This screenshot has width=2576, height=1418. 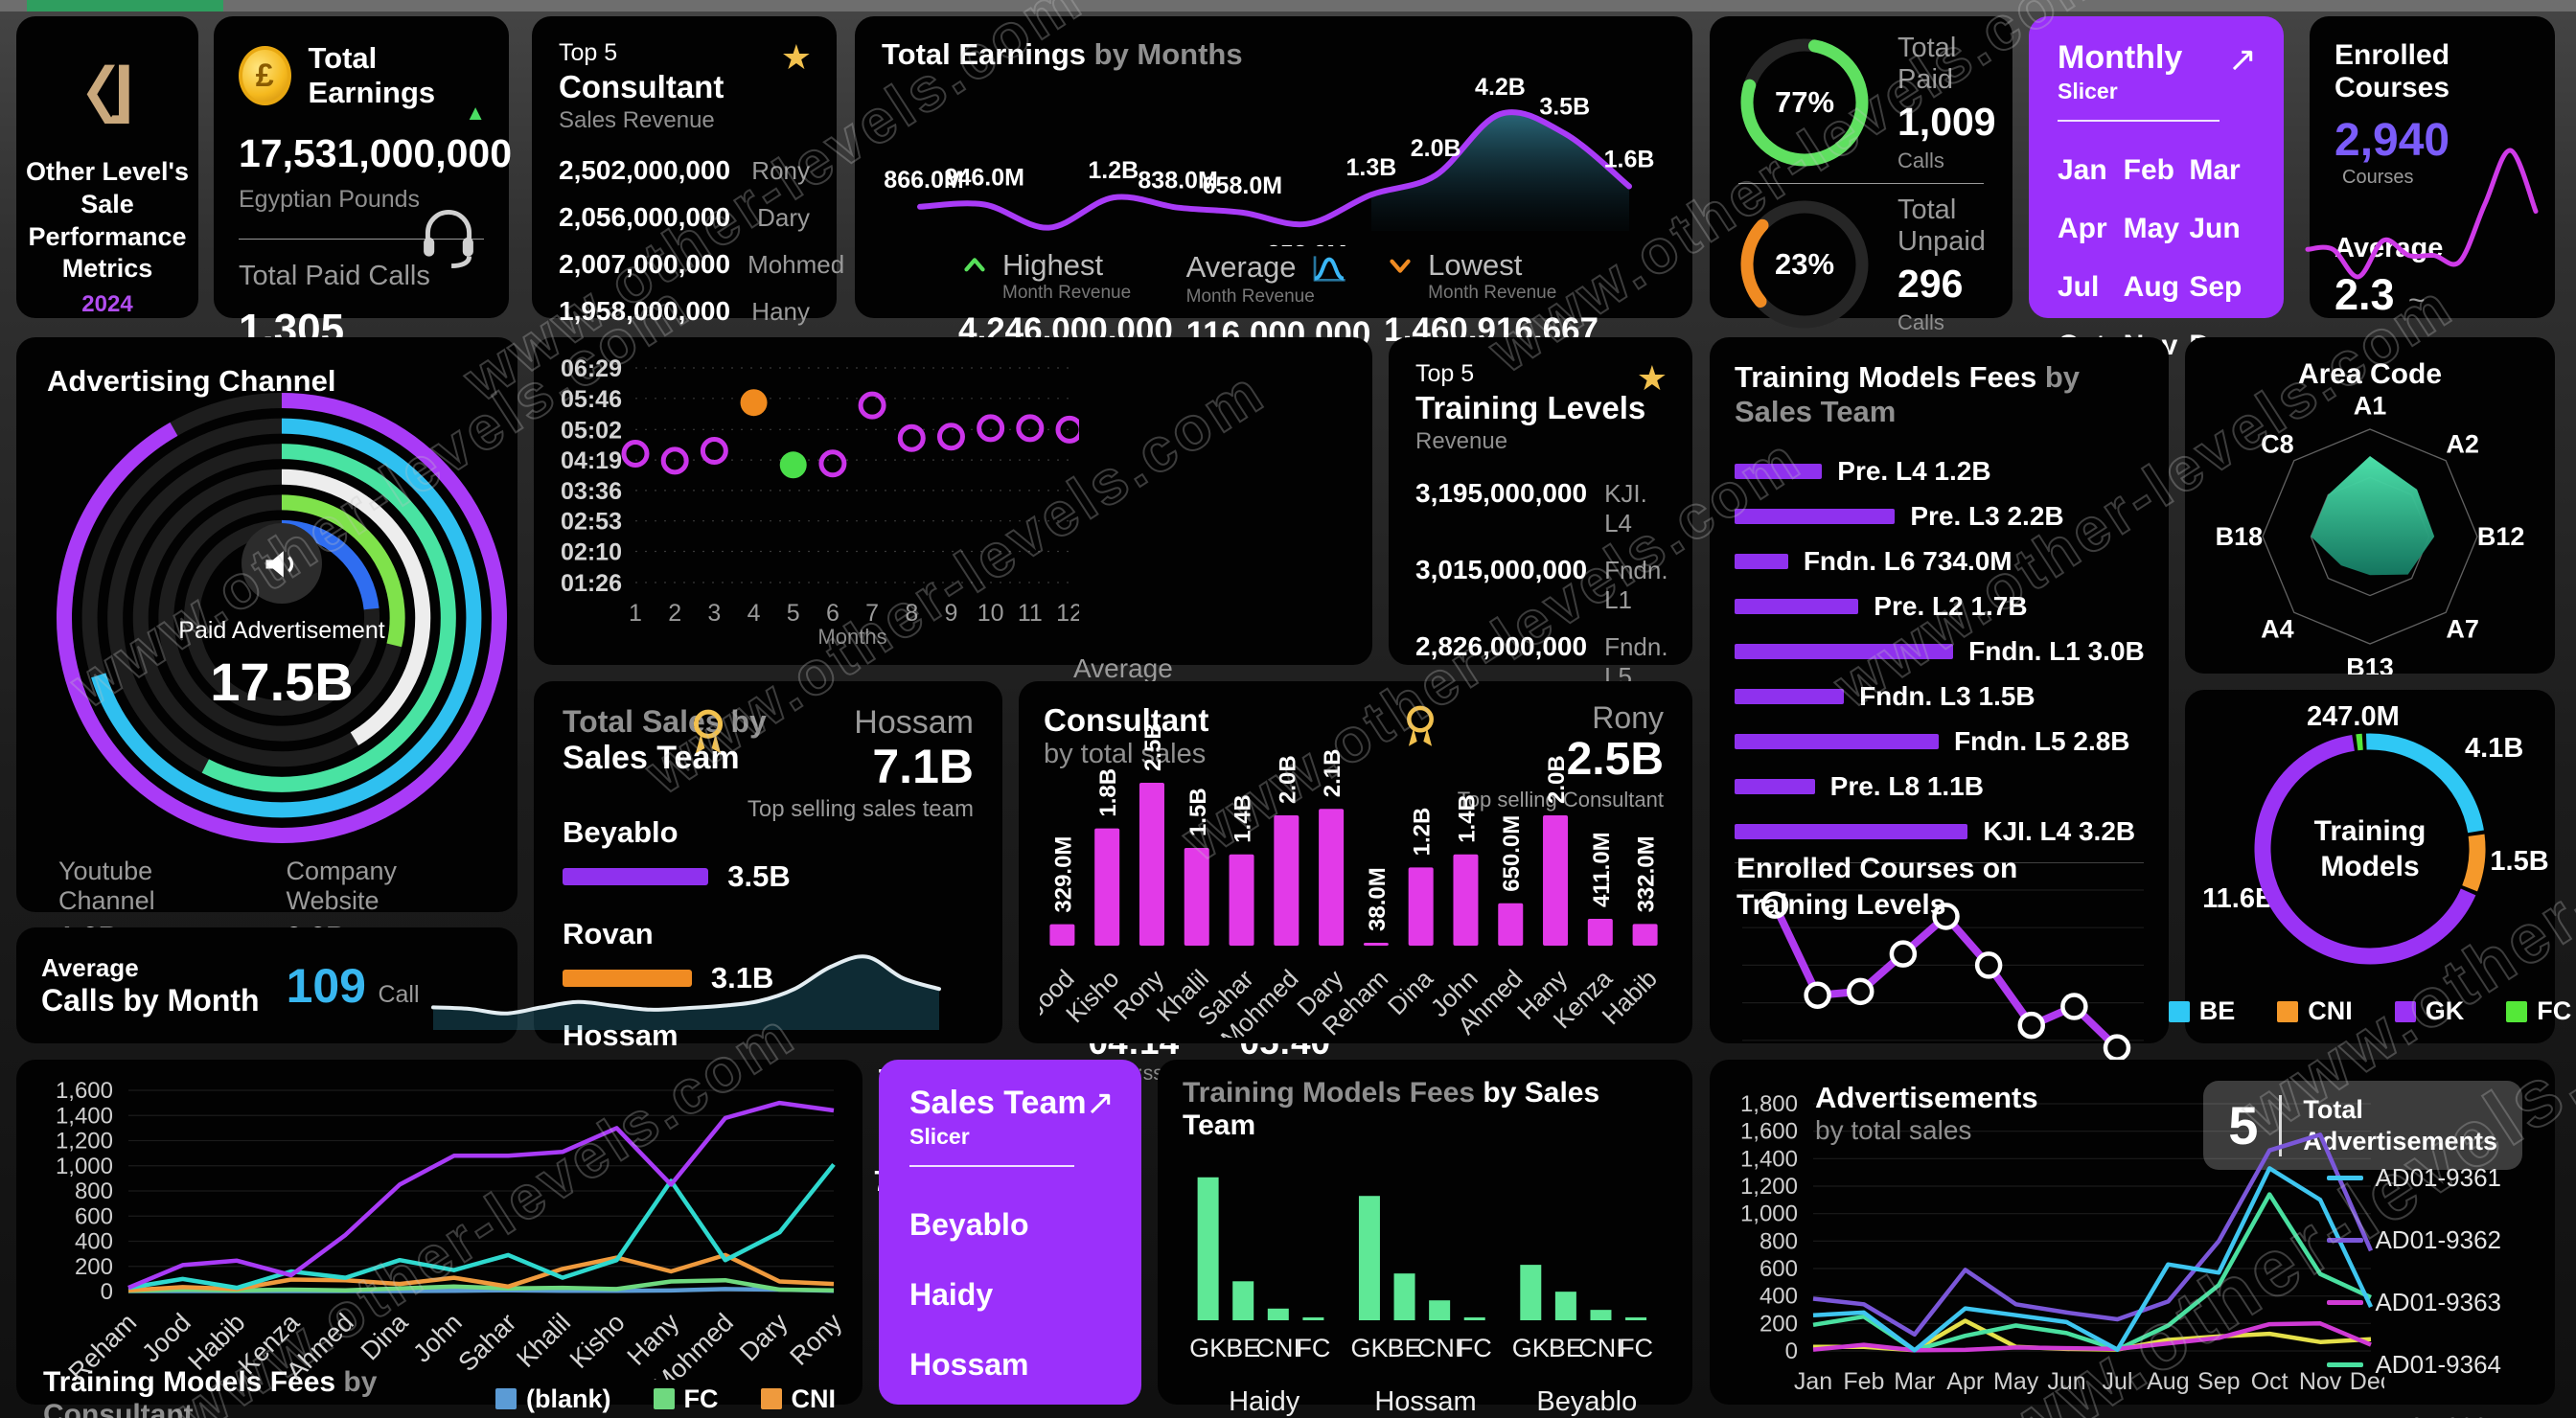 I want to click on legend-item: CNI, so click(x=2315, y=1011).